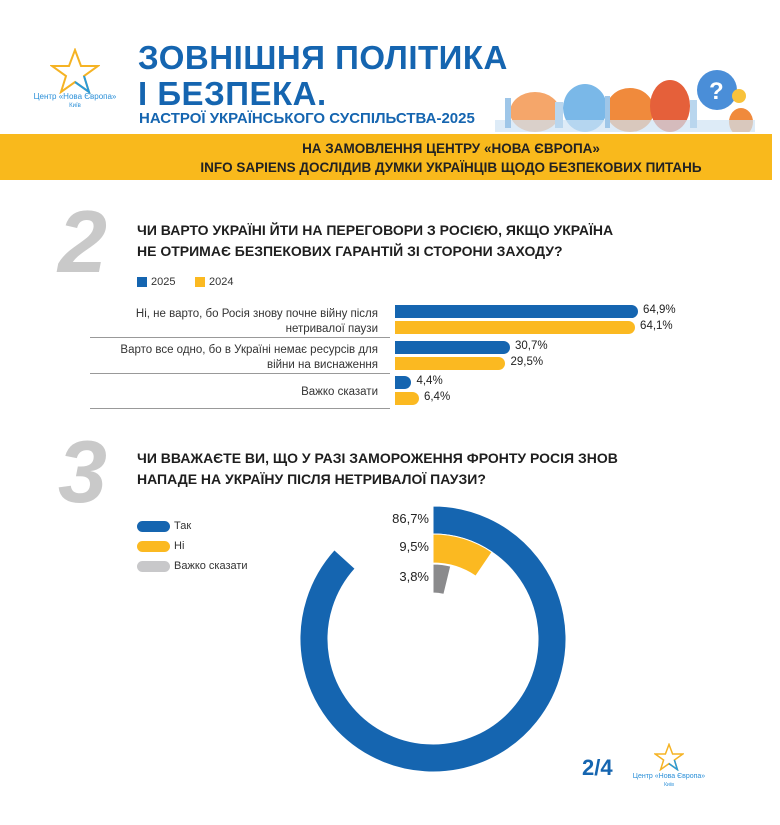 The height and width of the screenshot is (825, 780). What do you see at coordinates (323, 57) in the screenshot?
I see `title-line-1: ЗОВНІШНЯ ПОЛІТИКА` at bounding box center [323, 57].